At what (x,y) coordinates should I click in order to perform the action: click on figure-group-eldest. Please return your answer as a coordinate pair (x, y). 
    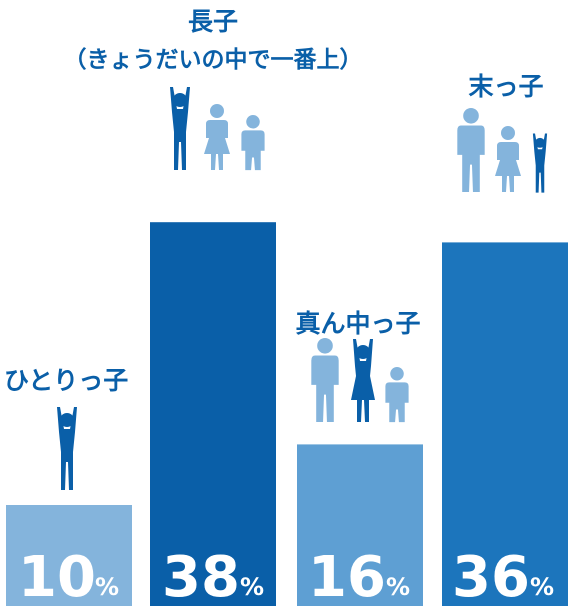
    Looking at the image, I should click on (217, 129).